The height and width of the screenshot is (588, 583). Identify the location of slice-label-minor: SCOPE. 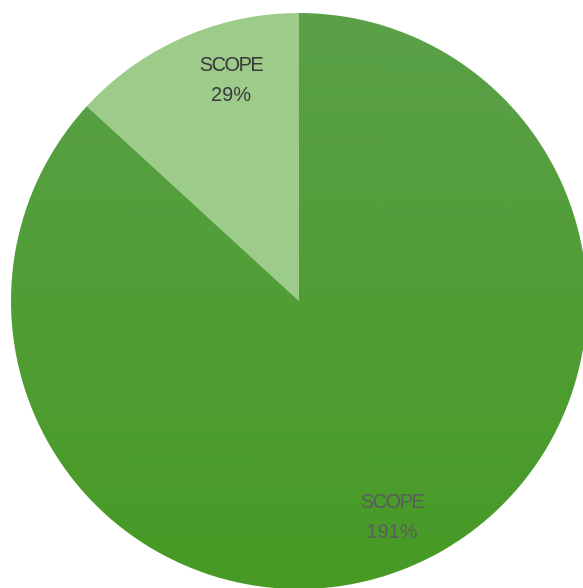
(232, 65).